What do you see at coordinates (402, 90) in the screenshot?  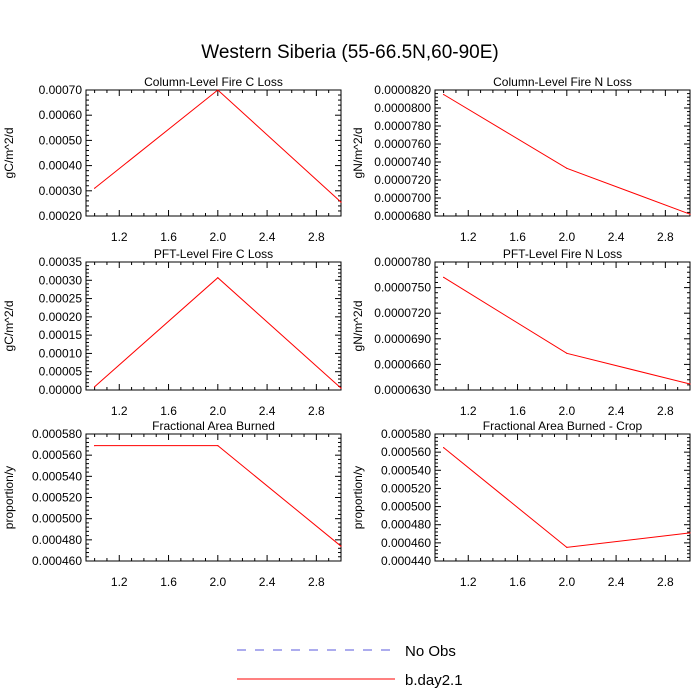 I see `y-tick-label: 0.0000820` at bounding box center [402, 90].